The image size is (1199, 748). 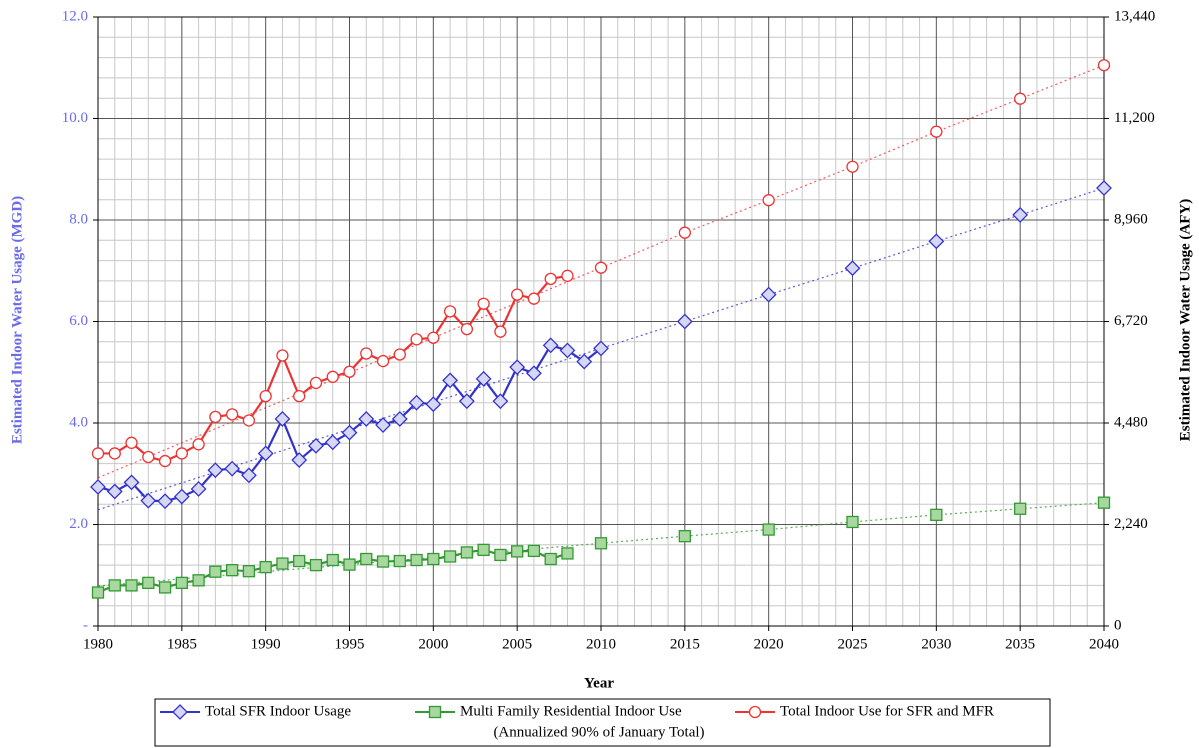 What do you see at coordinates (685, 644) in the screenshot?
I see `x-tick-label: 2015` at bounding box center [685, 644].